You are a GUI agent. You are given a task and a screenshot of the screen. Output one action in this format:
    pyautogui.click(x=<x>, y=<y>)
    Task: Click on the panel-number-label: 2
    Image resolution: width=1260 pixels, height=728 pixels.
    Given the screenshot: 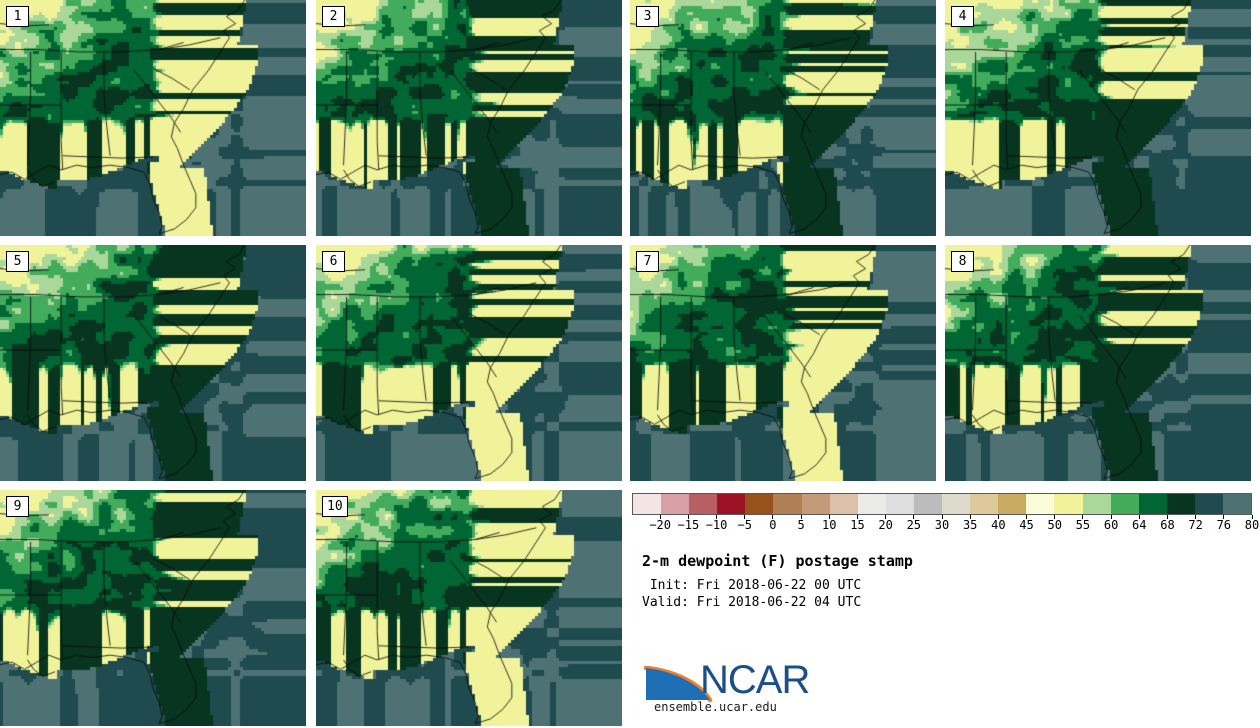 What is the action you would take?
    pyautogui.click(x=333, y=16)
    